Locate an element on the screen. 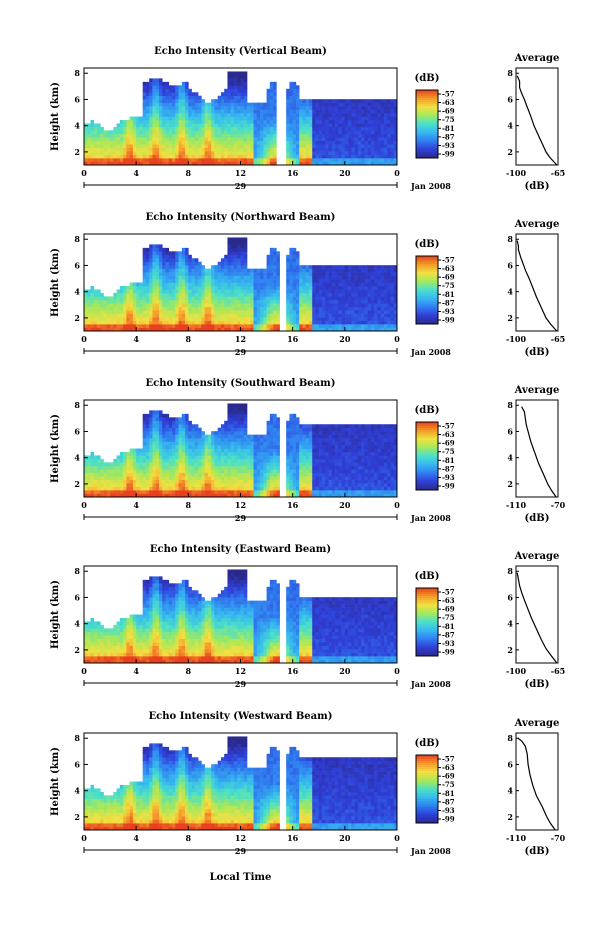 This screenshot has width=614, height=929. x-tick-label: 20 is located at coordinates (345, 173).